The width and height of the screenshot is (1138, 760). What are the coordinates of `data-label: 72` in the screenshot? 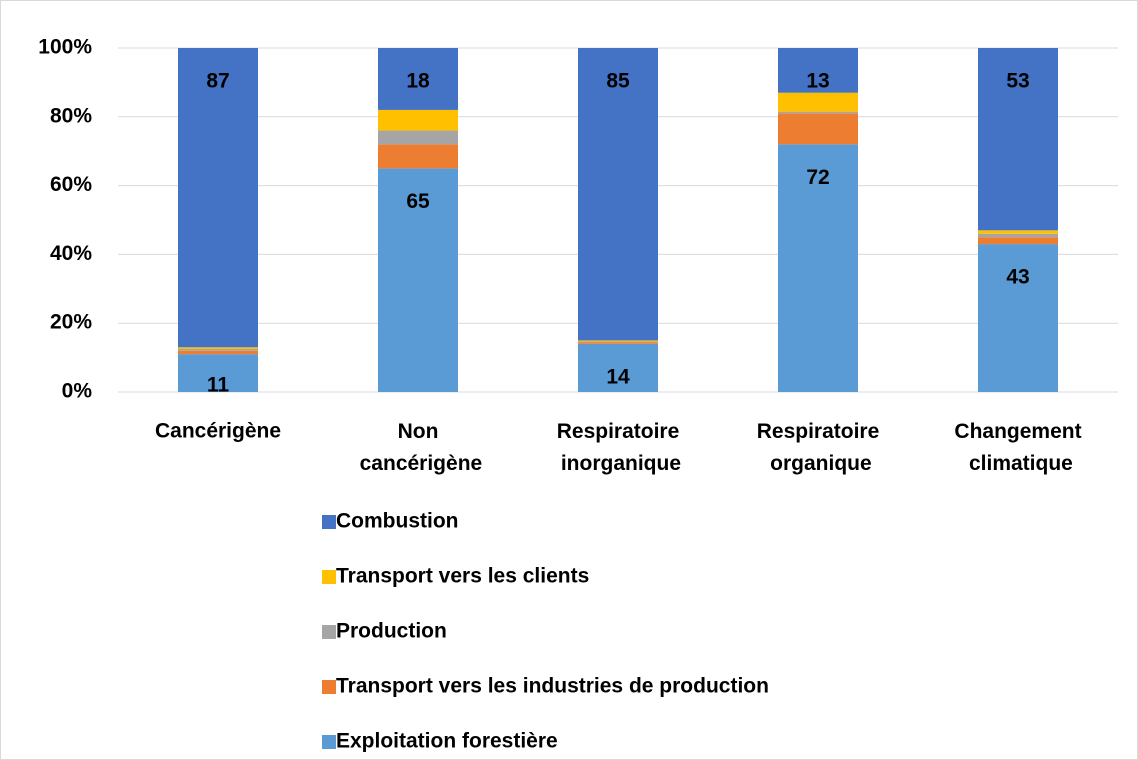 It's located at (817, 177).